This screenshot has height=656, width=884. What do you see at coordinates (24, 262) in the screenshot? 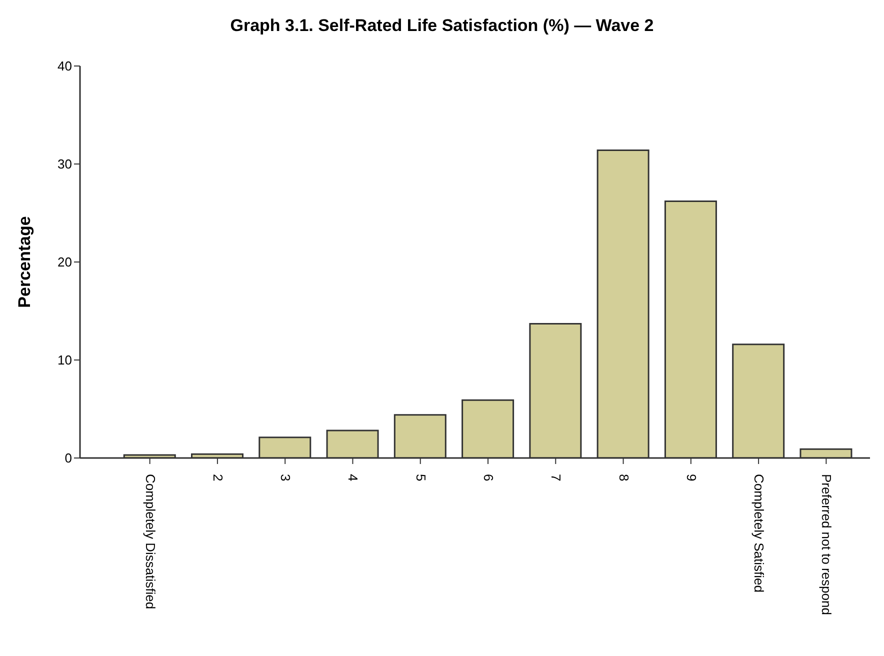
I see `y-axis-title: Percentage` at bounding box center [24, 262].